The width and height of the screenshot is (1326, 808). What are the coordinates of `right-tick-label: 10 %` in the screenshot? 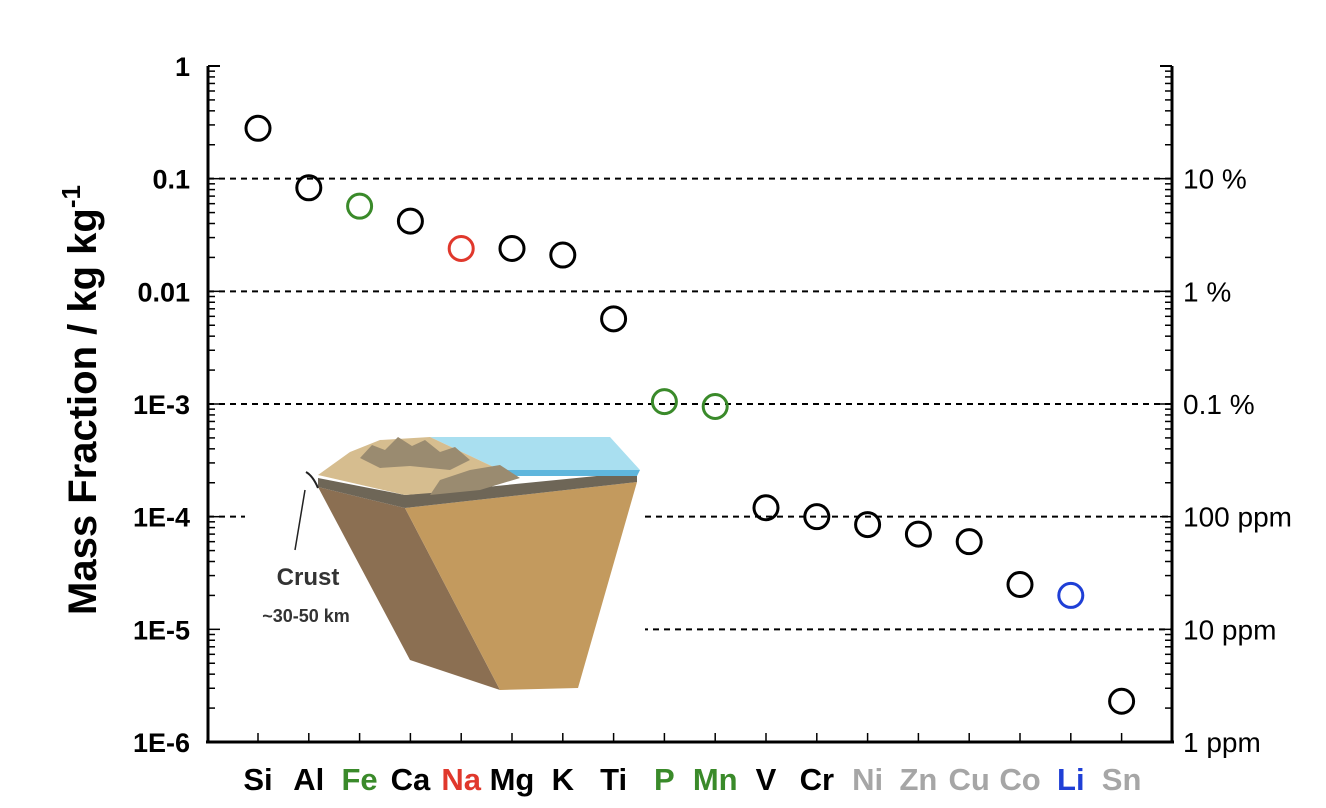 It's located at (1215, 179).